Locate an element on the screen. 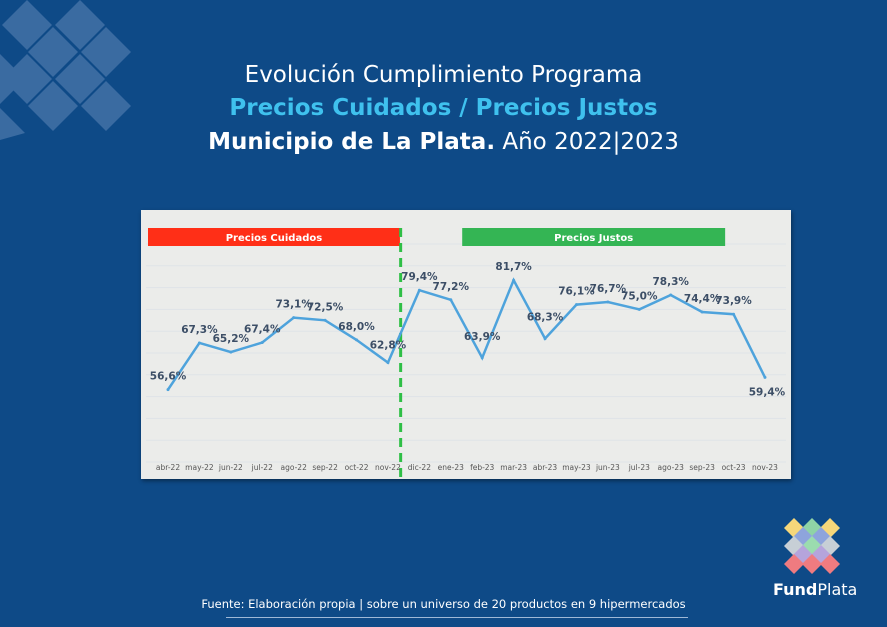  data-label: 68,0% is located at coordinates (356, 327).